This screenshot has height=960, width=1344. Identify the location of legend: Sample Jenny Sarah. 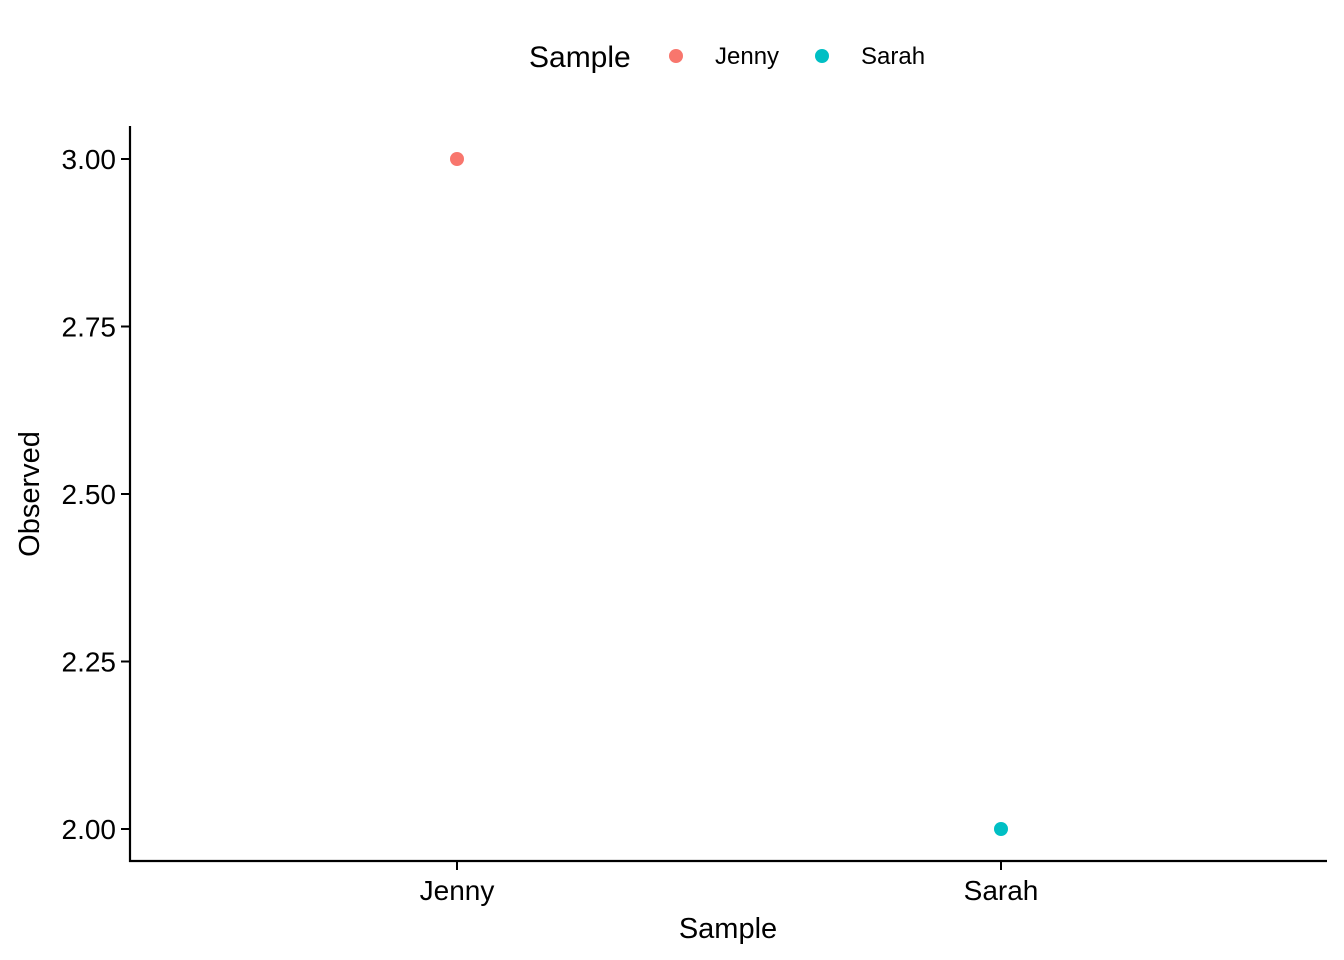
(727, 57).